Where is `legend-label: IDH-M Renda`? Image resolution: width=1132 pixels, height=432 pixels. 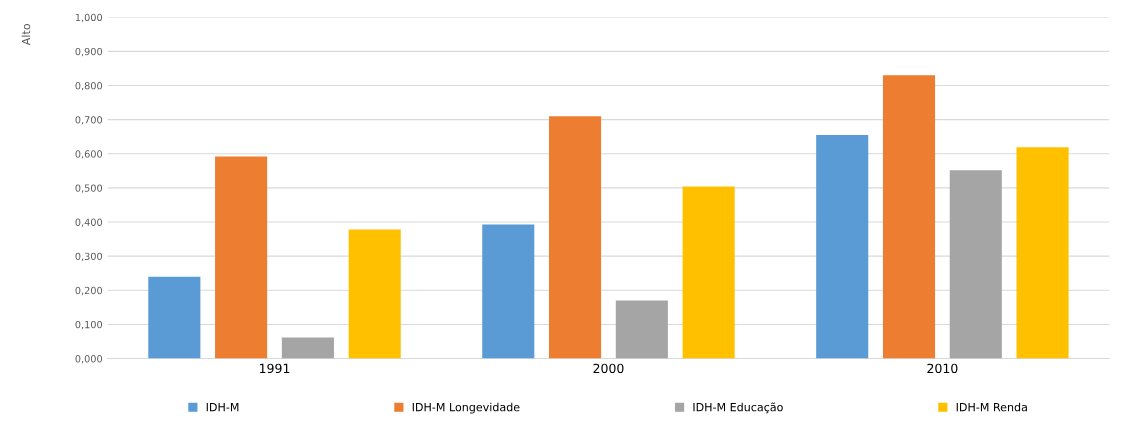
legend-label: IDH-M Renda is located at coordinates (991, 407).